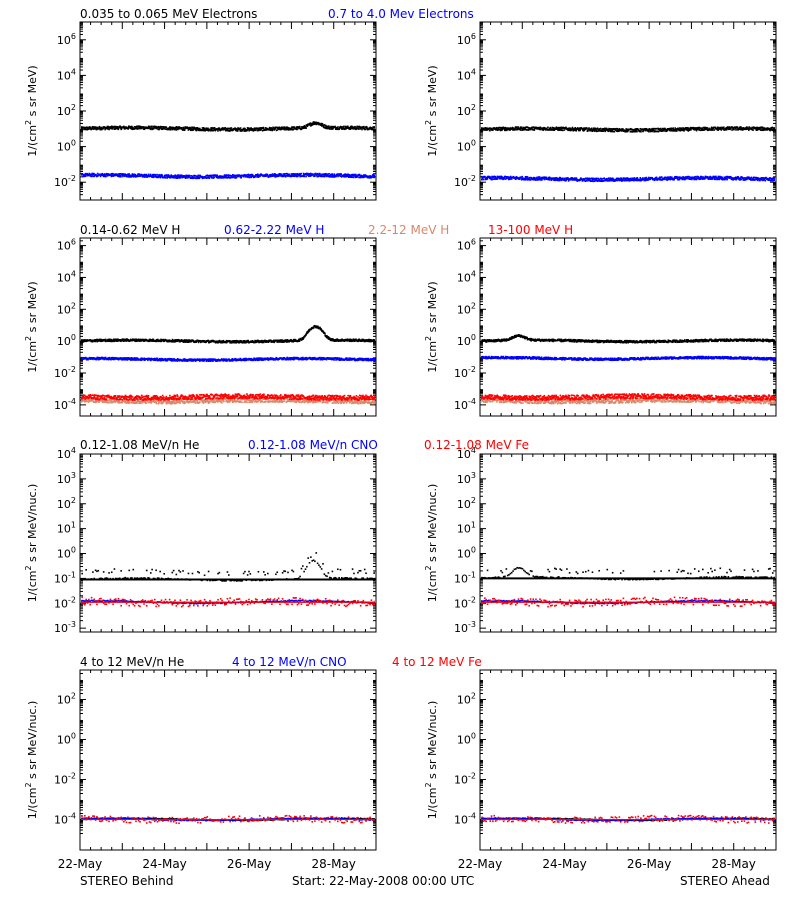 This screenshot has height=900, width=800. What do you see at coordinates (466, 110) in the screenshot?
I see `y-tick-label: 10²` at bounding box center [466, 110].